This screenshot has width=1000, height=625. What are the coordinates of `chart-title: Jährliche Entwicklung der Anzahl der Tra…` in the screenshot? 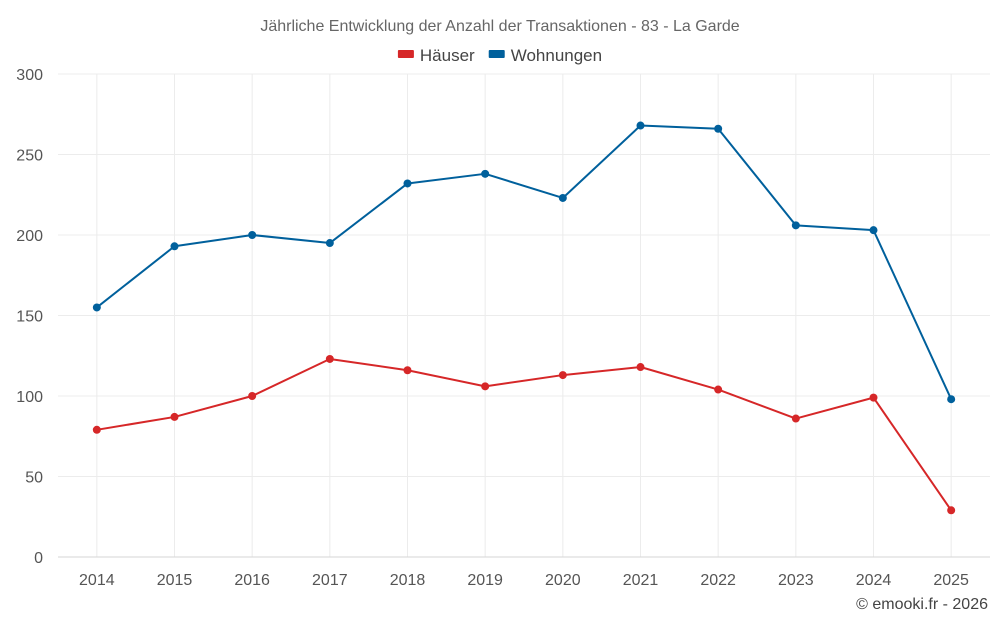 It's located at (499, 26).